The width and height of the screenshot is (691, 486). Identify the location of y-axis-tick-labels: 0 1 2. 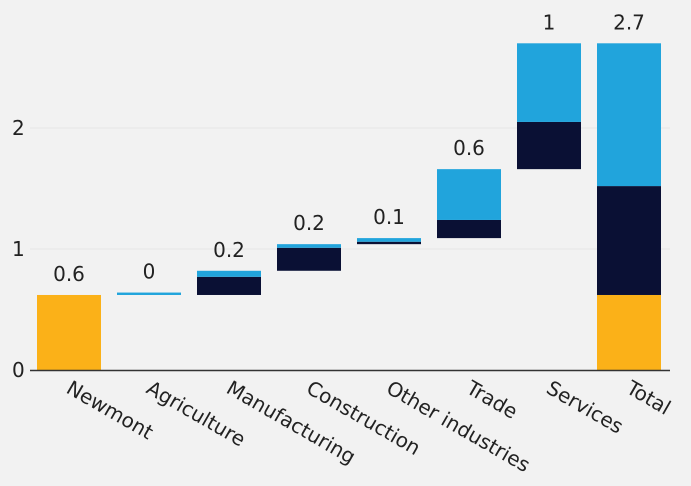
(18, 249).